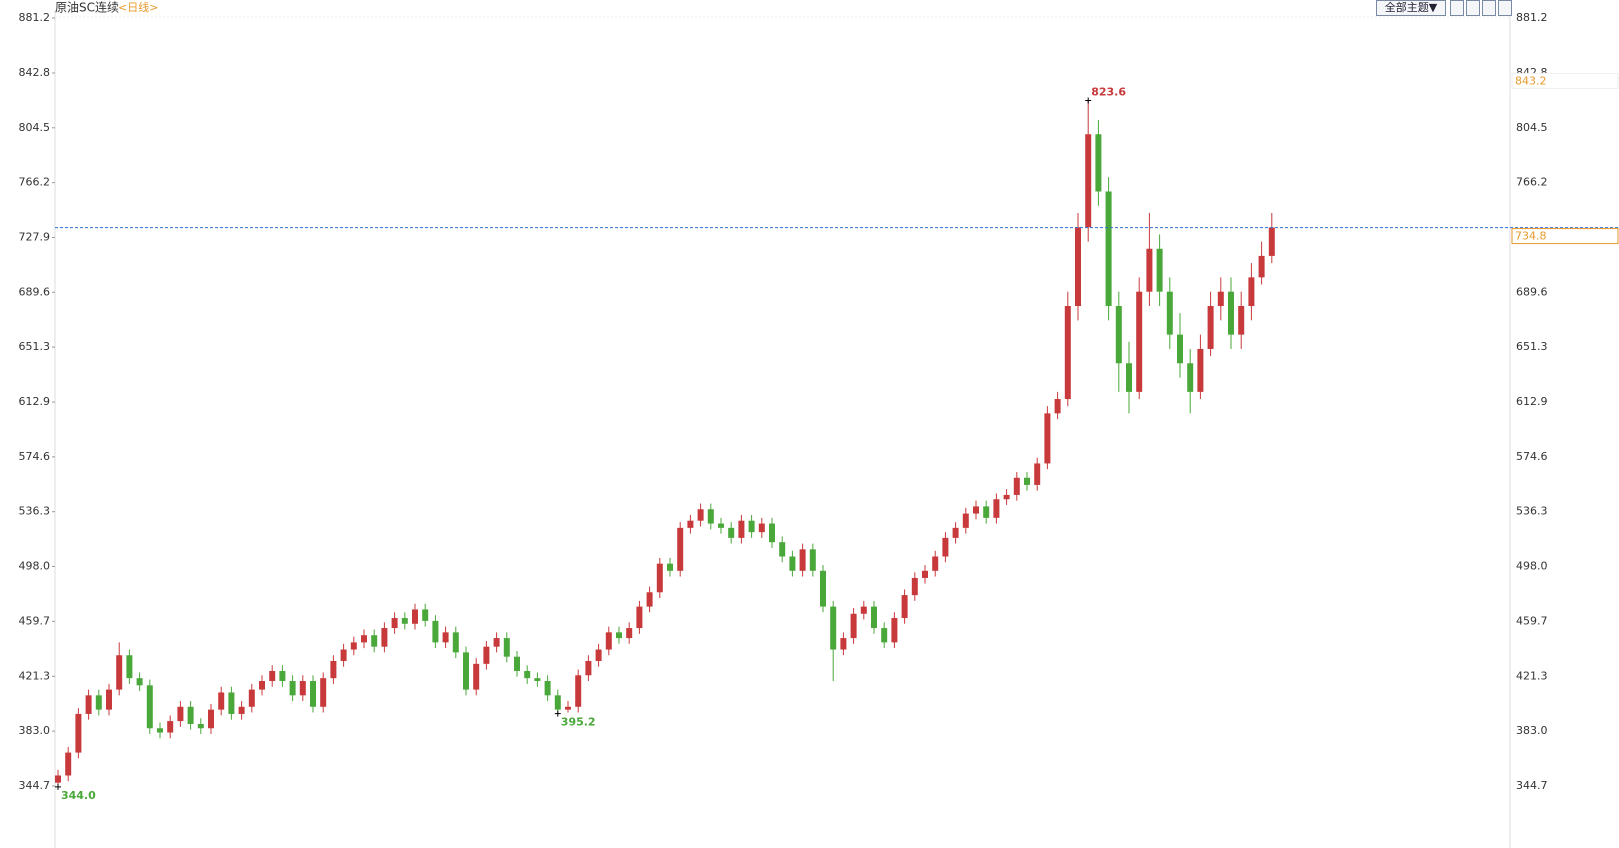 Image resolution: width=1619 pixels, height=848 pixels. Describe the element at coordinates (1532, 346) in the screenshot. I see `y-tick-label-right: 651.3` at that location.